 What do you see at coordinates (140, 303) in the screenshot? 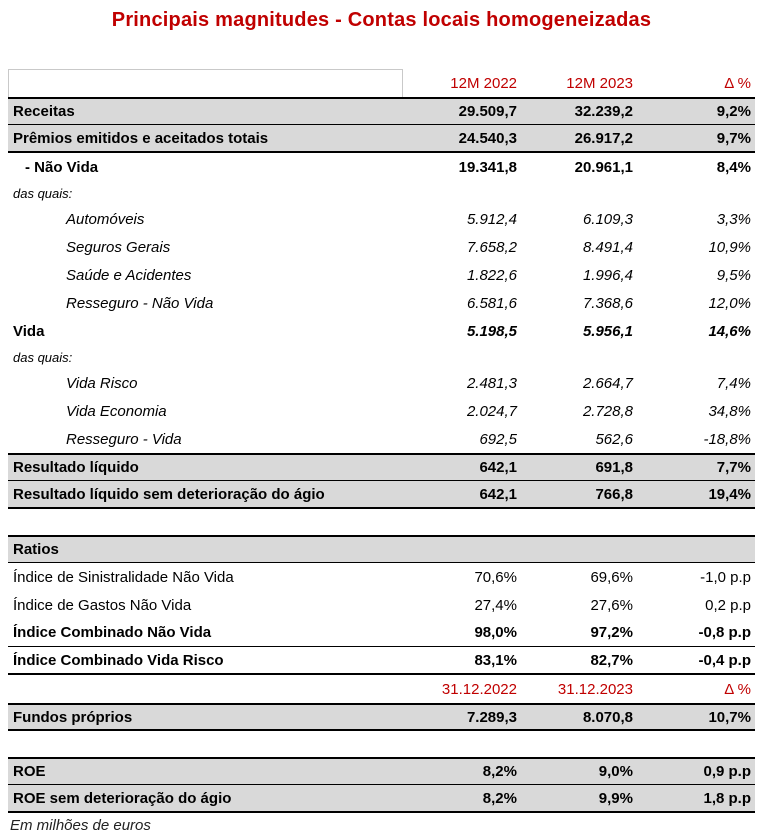
I see `row-label: Resseguro - Não Vida` at bounding box center [140, 303].